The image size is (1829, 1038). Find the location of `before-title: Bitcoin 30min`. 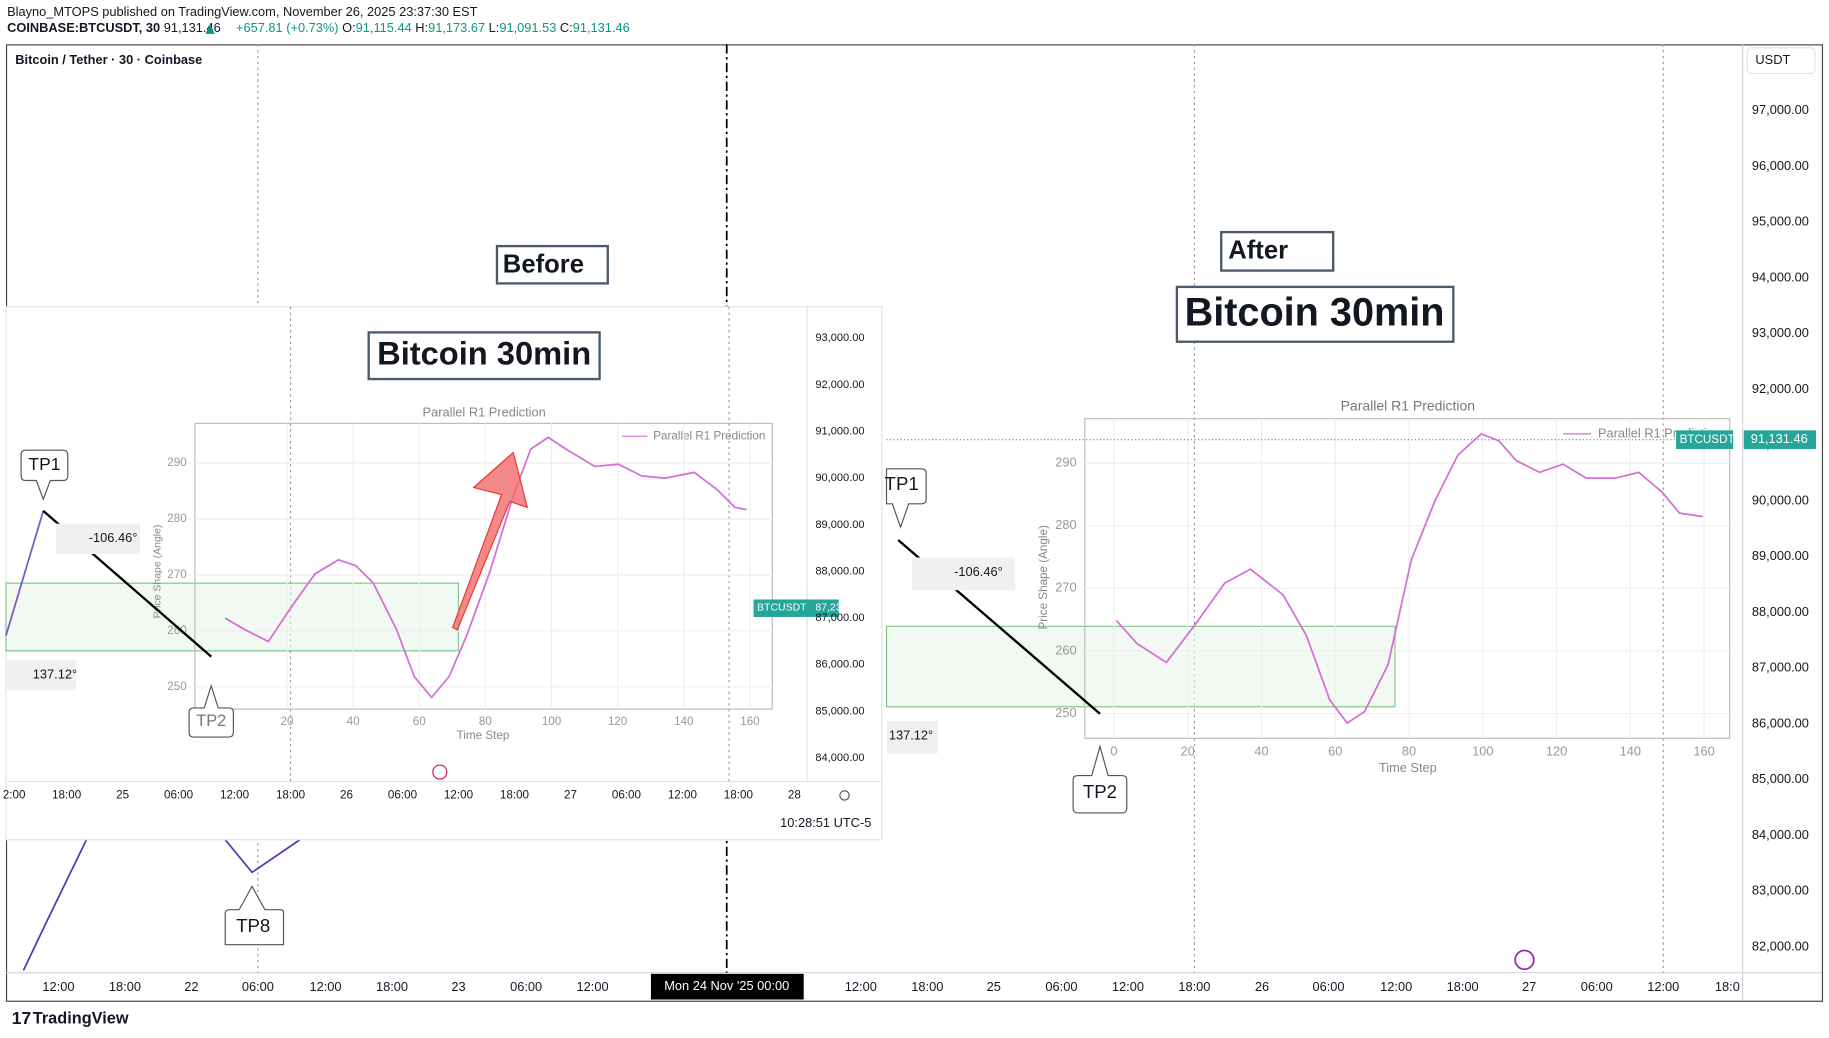

before-title: Bitcoin 30min is located at coordinates (484, 352).